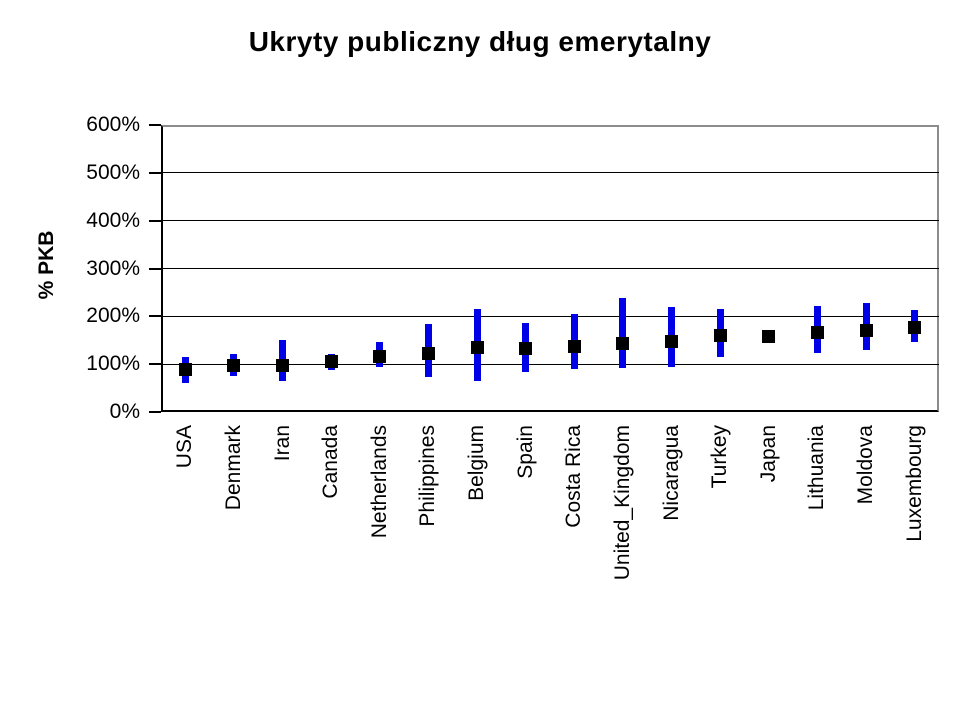 This screenshot has height=720, width=960. I want to click on y-tick-label: 200%, so click(113, 316).